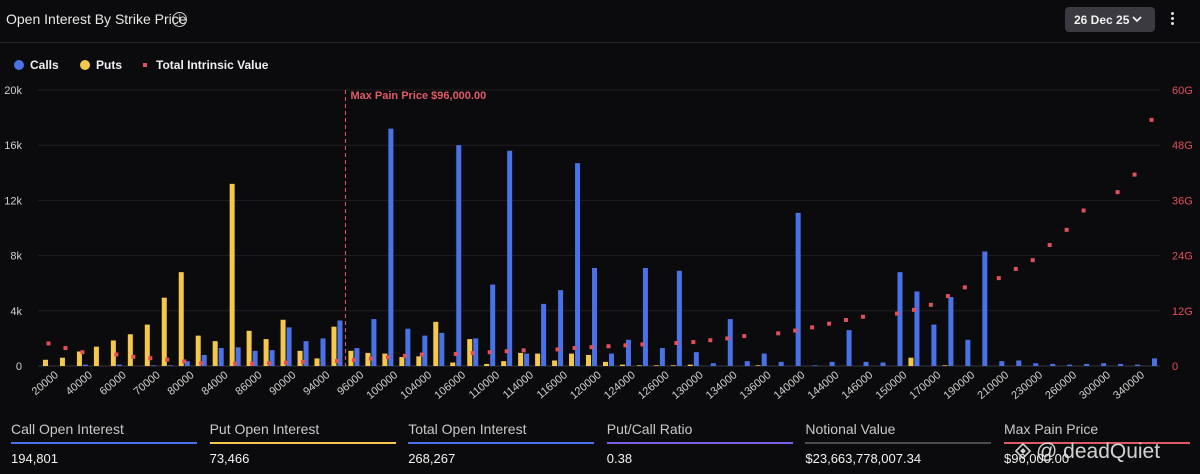  Describe the element at coordinates (416, 385) in the screenshot. I see `x-tick-label: 104000` at that location.